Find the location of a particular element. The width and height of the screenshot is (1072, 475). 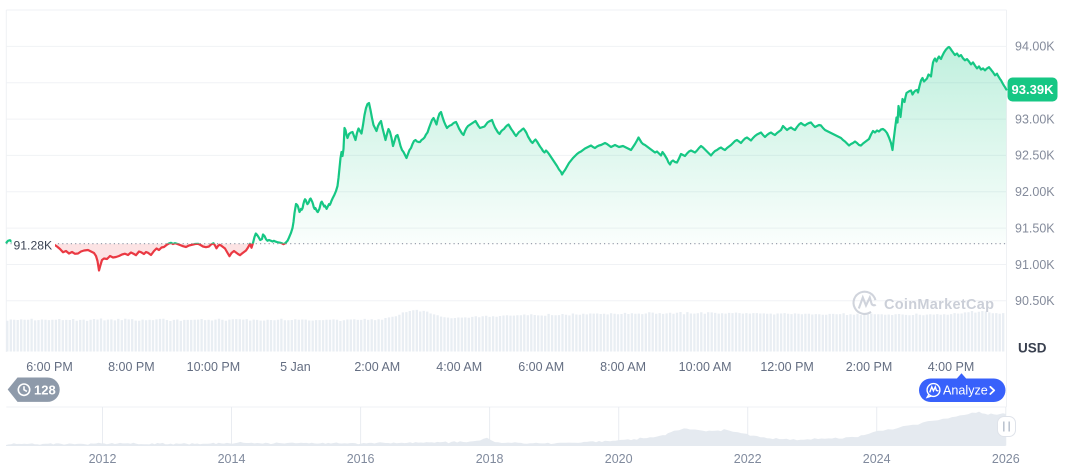

svg-text: 4:00 AM is located at coordinates (459, 367).